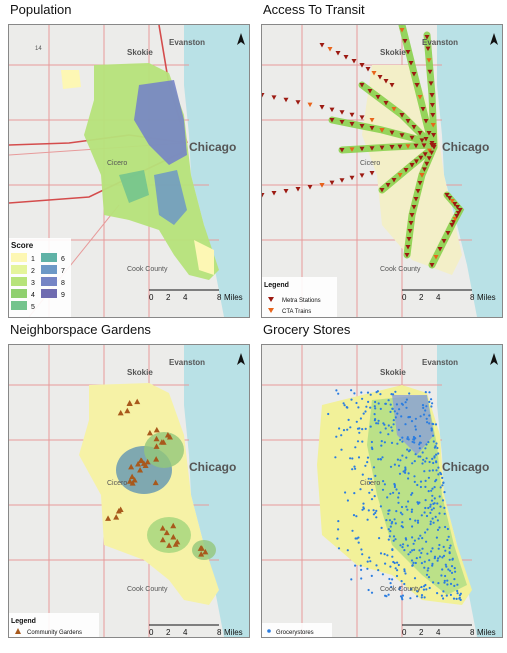 The image size is (507, 653). Describe the element at coordinates (440, 362) in the screenshot. I see `label-evanston: Evanston` at that location.